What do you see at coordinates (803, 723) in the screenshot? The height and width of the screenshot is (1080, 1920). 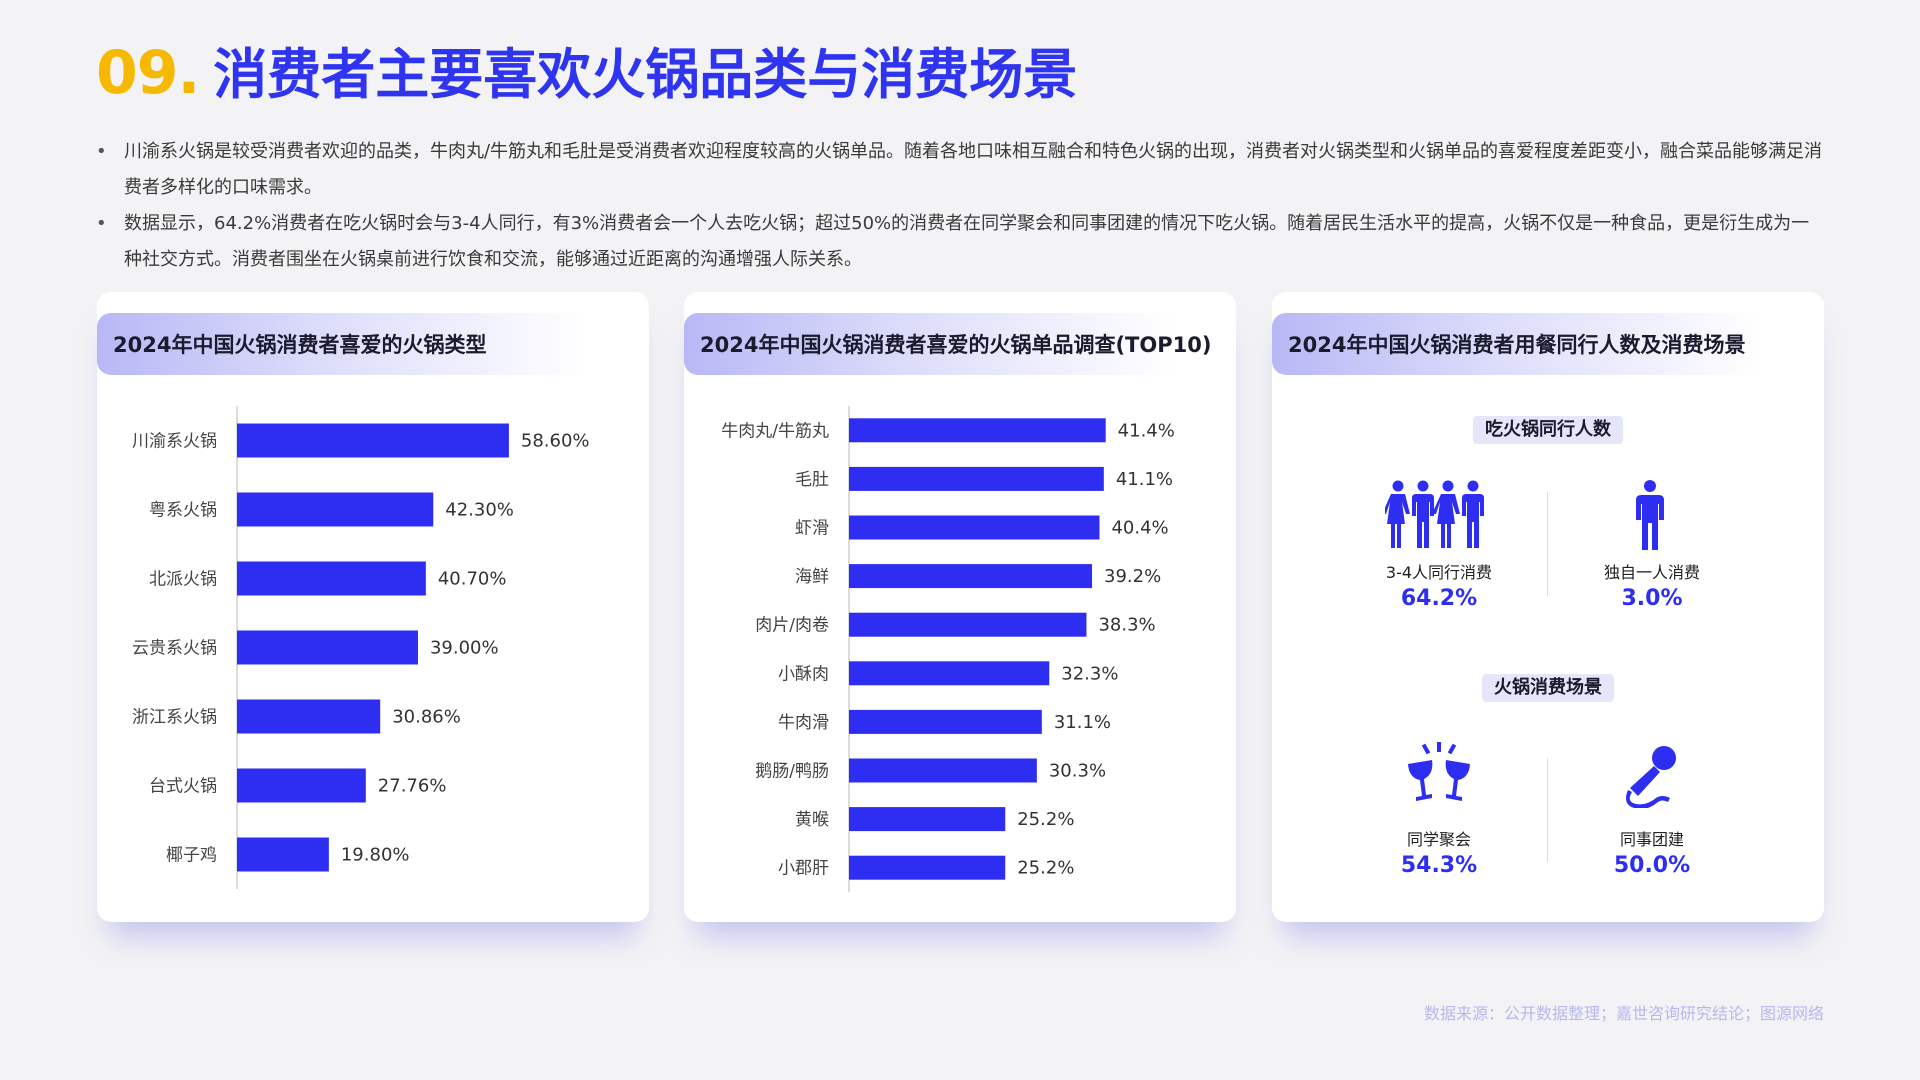 I see `category-label: 牛肉滑` at bounding box center [803, 723].